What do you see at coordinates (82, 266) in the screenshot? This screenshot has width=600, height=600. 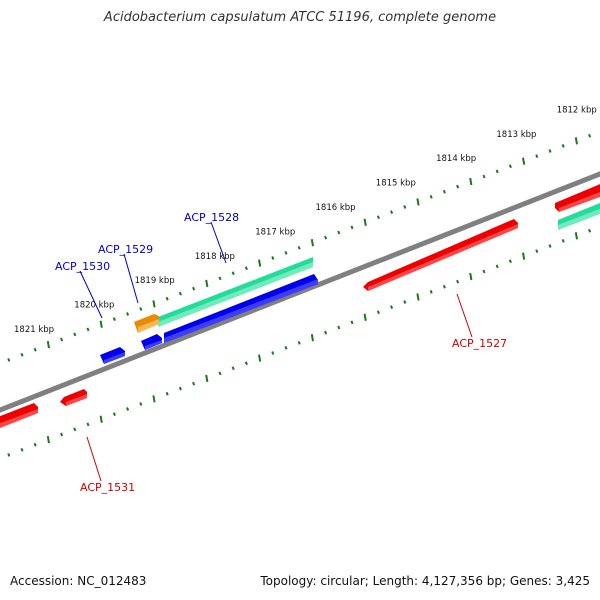 I see `gene-label-acp-1530: ACP_1530` at bounding box center [82, 266].